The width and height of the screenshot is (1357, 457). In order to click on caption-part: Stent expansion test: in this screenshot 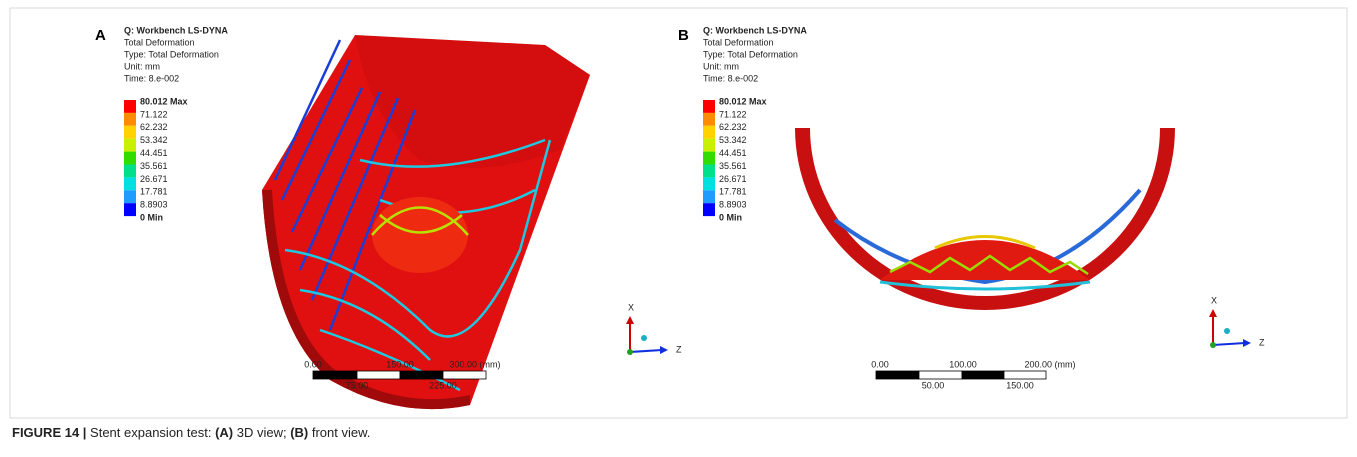, I will do `click(150, 432)`.